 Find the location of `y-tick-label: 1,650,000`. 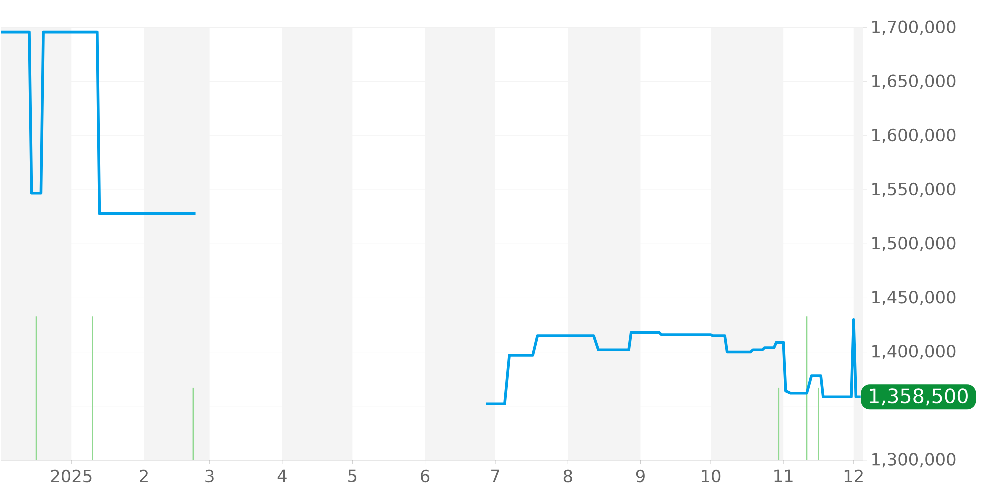

y-tick-label: 1,650,000 is located at coordinates (914, 82).